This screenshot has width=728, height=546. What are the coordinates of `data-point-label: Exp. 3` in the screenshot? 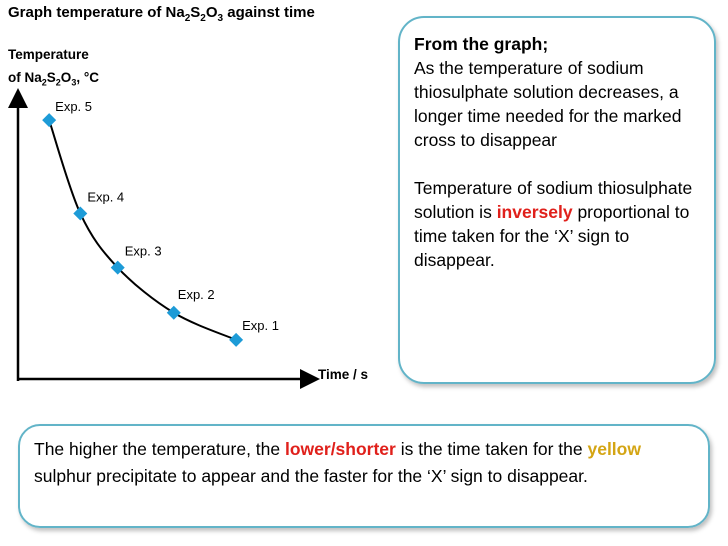 It's located at (143, 251).